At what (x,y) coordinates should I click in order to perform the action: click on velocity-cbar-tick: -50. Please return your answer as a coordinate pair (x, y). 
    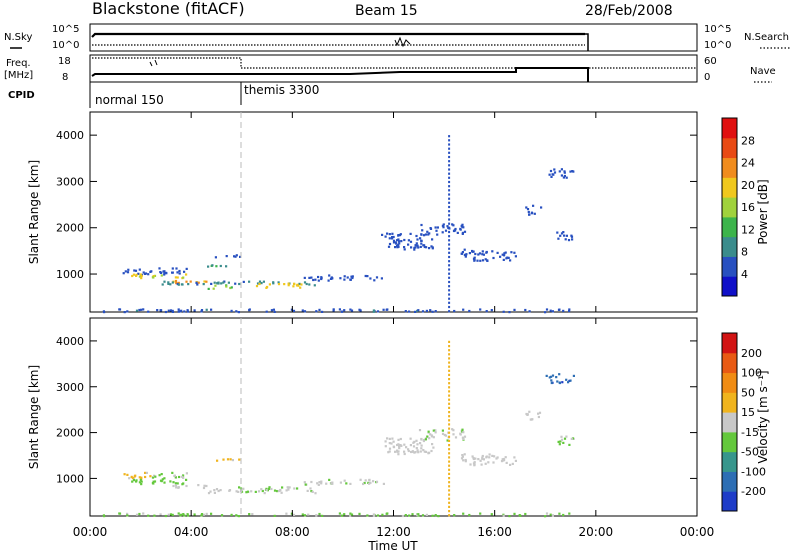
    Looking at the image, I should click on (750, 452).